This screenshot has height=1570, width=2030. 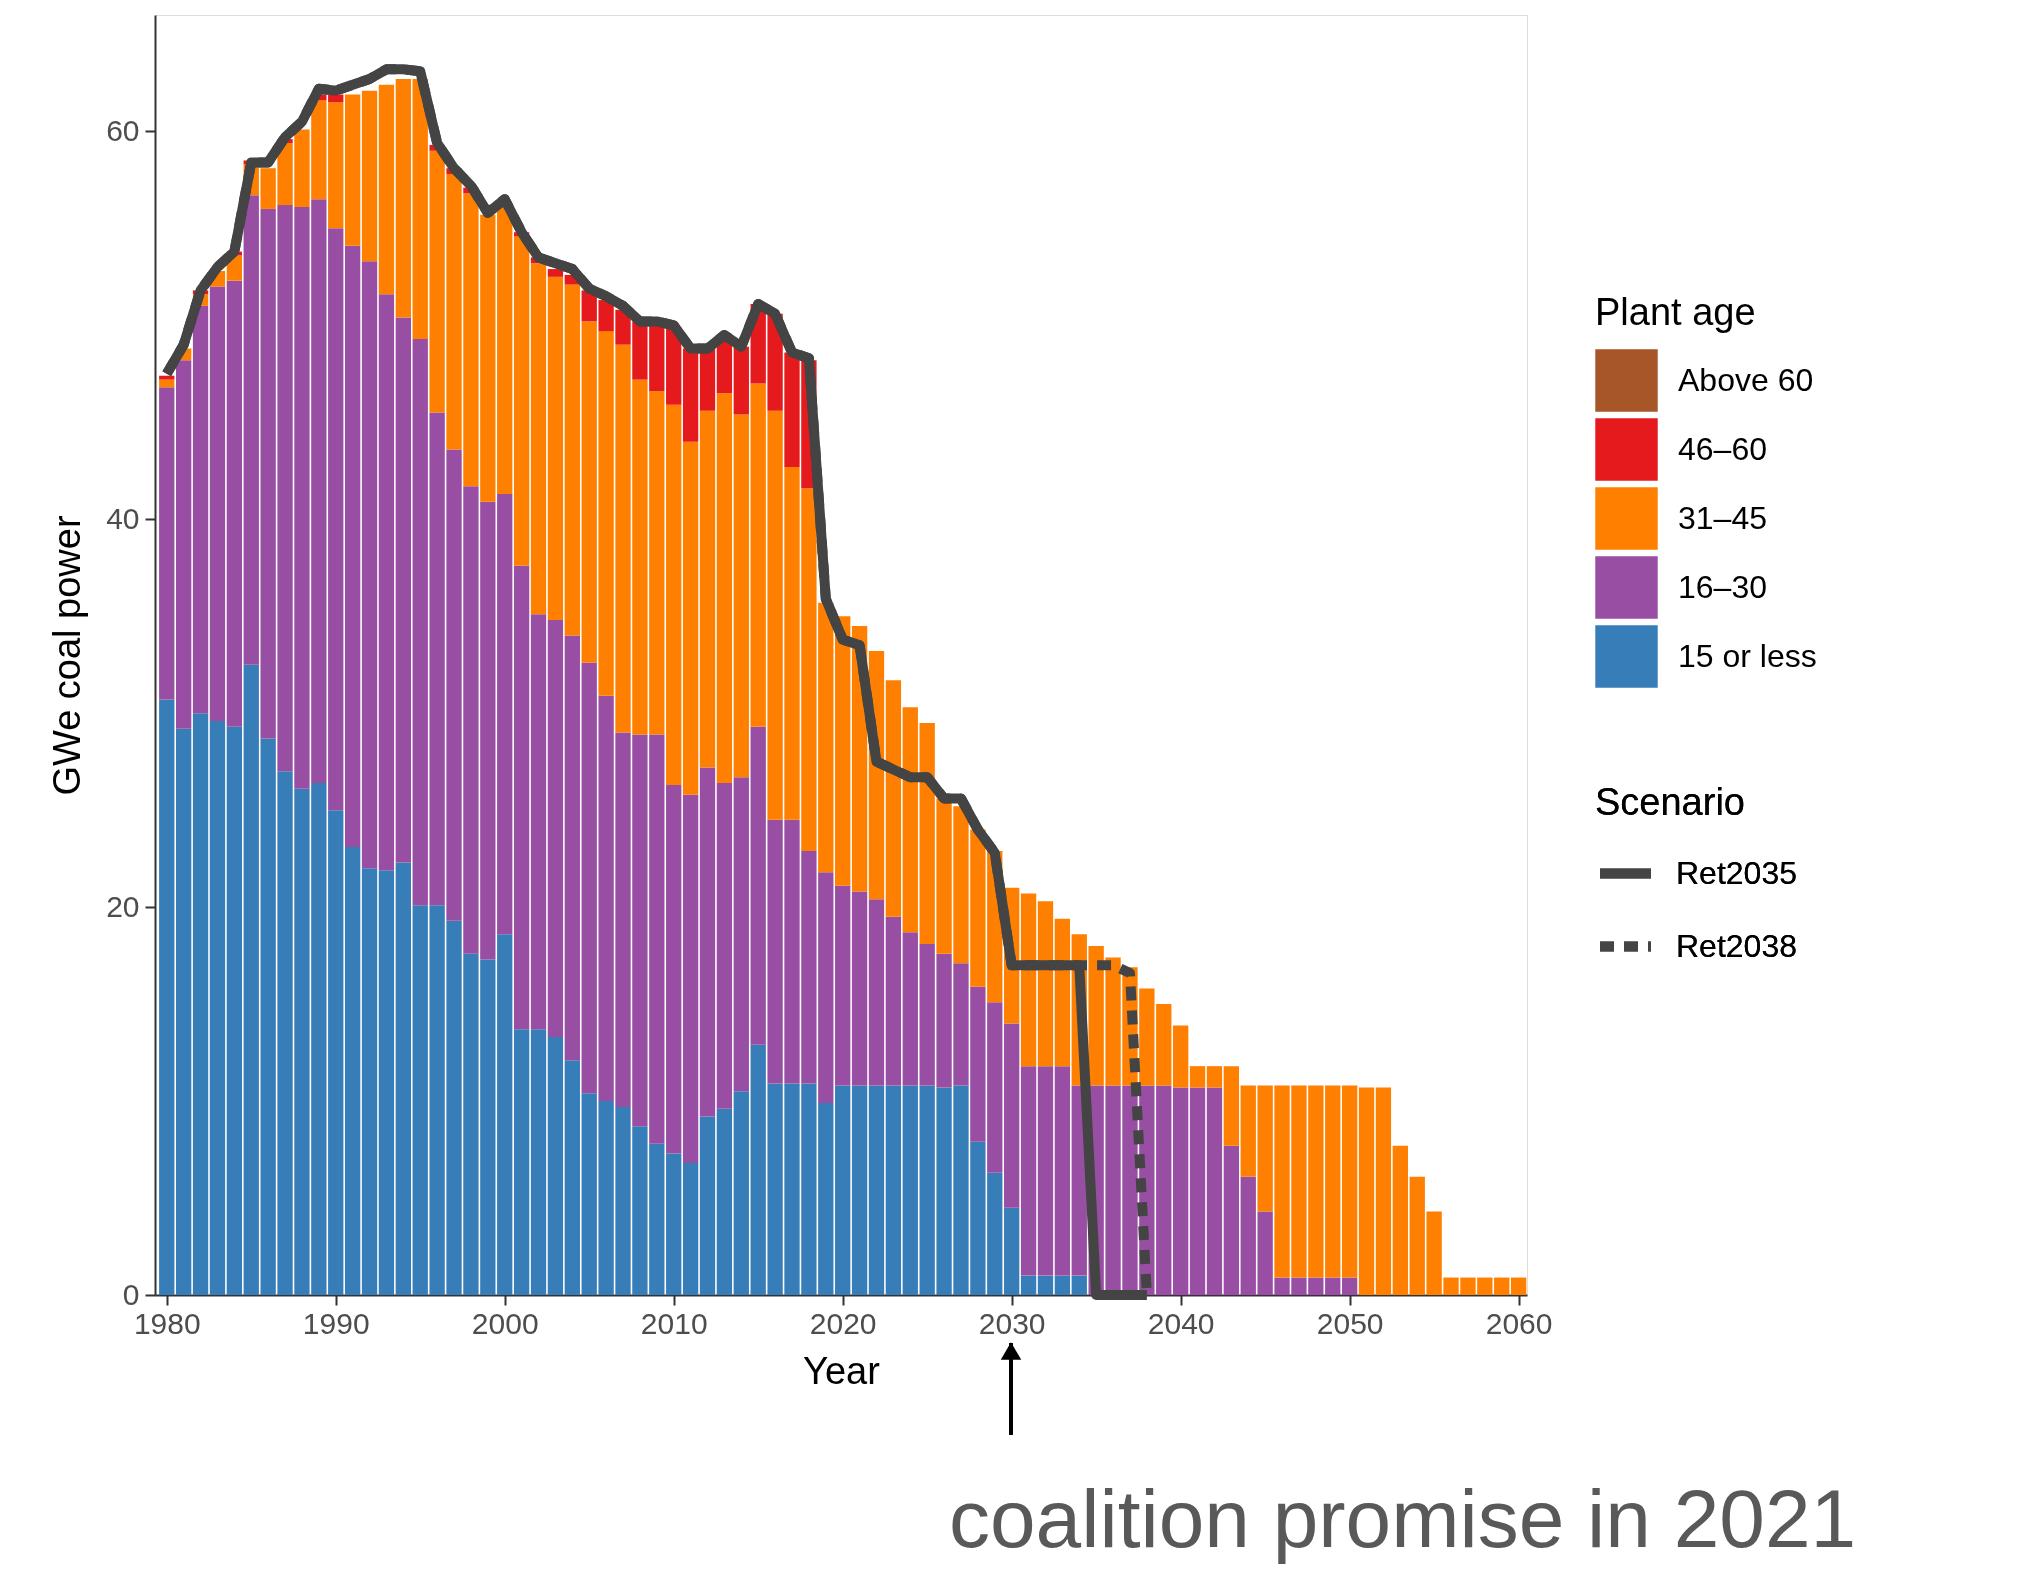 What do you see at coordinates (1670, 802) in the screenshot?
I see `text: Scenario` at bounding box center [1670, 802].